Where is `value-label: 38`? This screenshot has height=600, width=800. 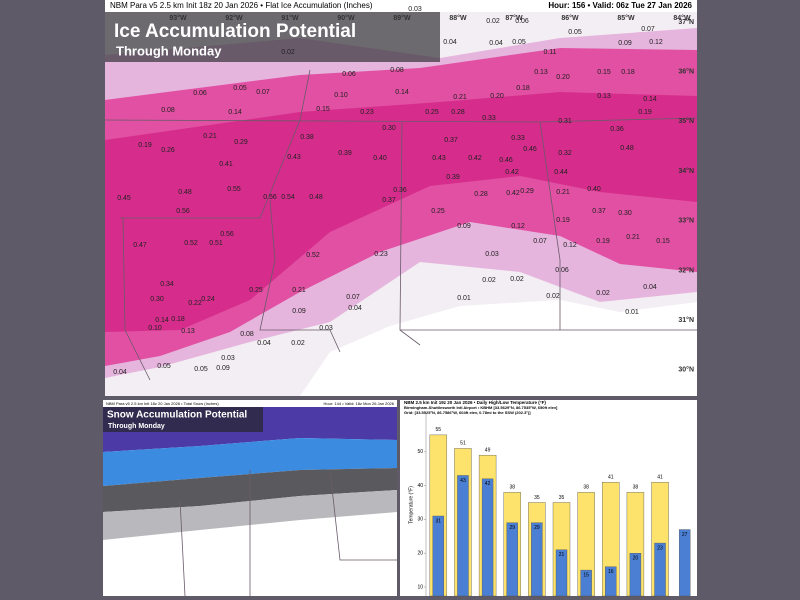
value-label: 38 is located at coordinates (512, 488).